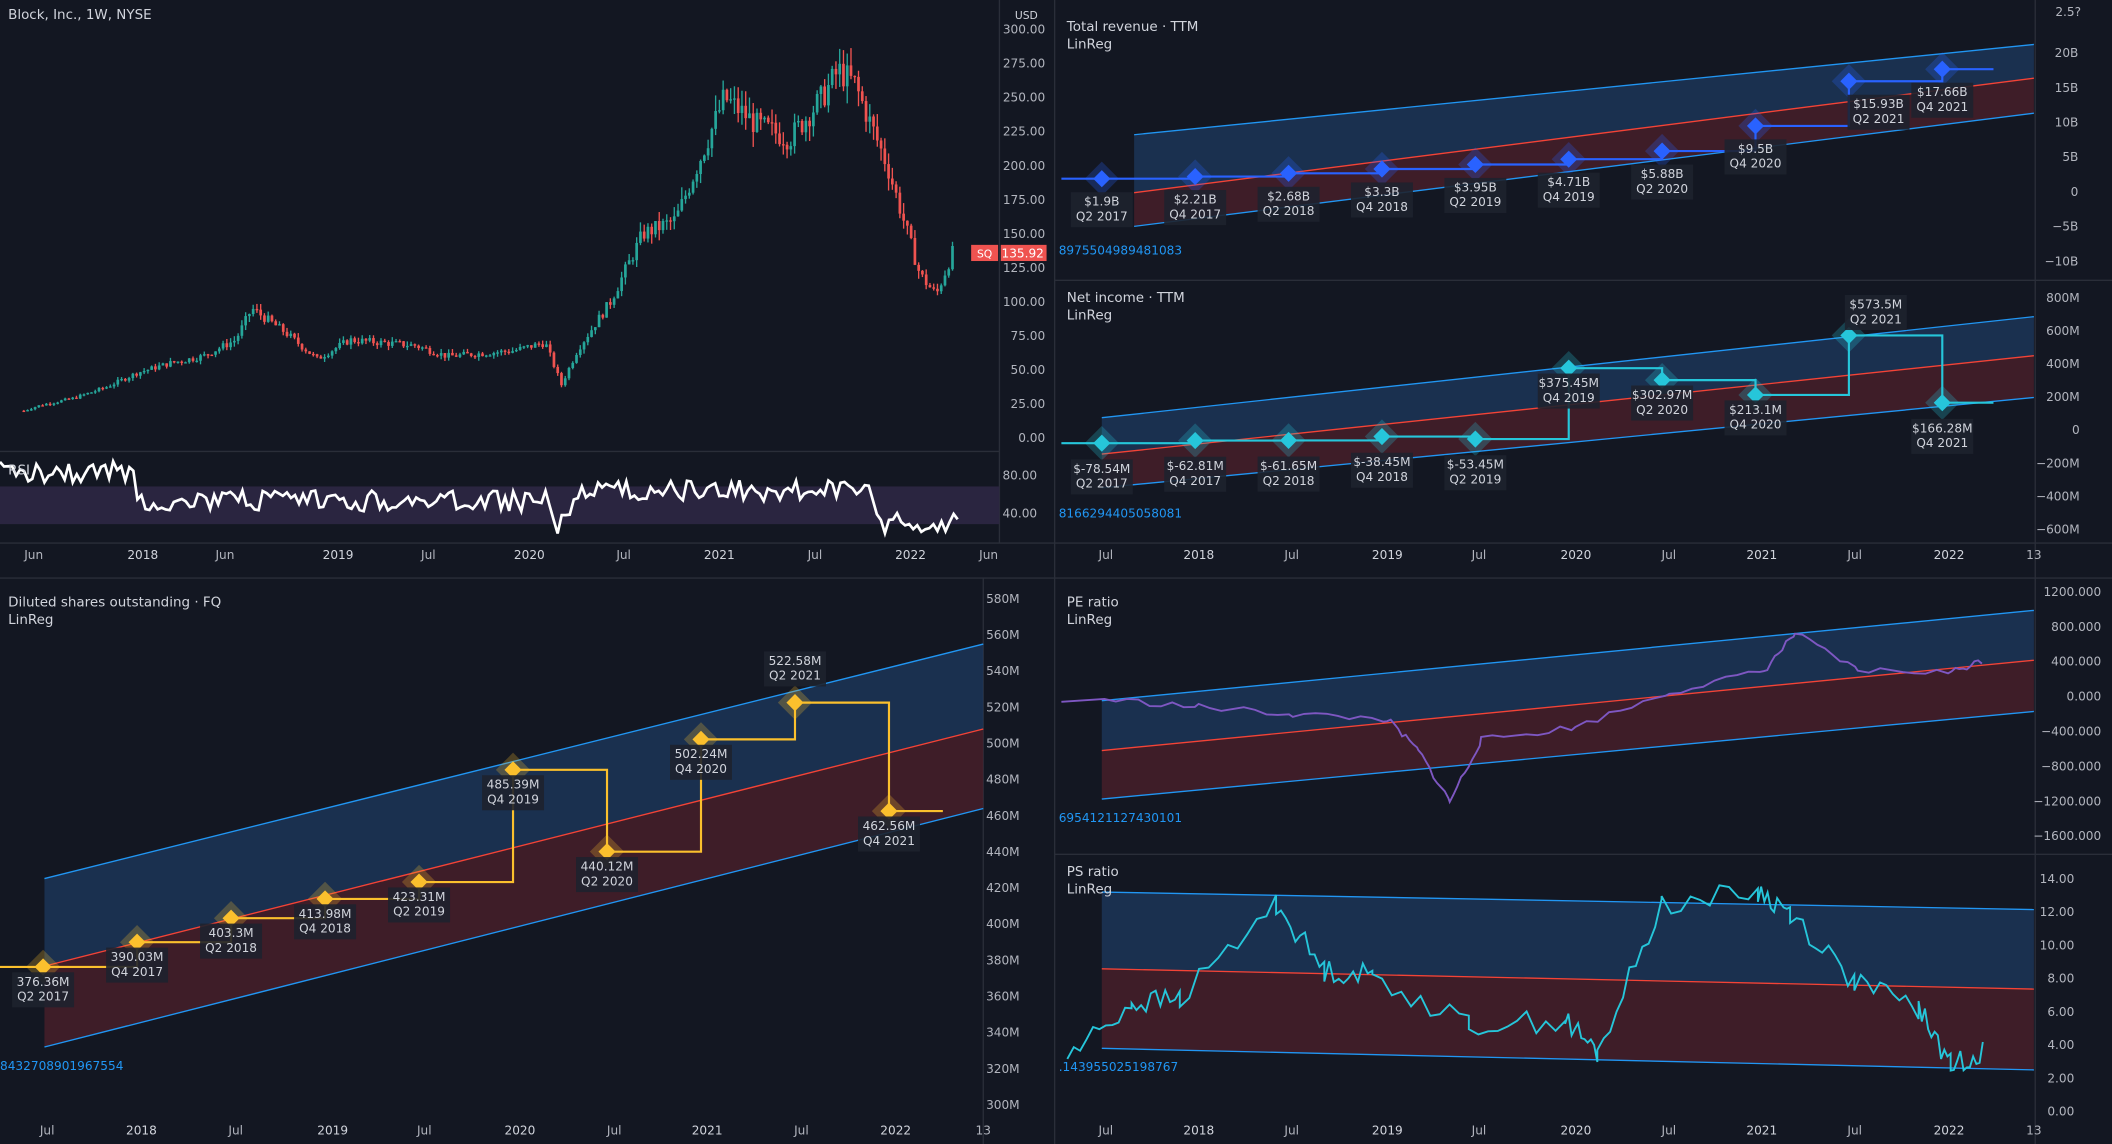 This screenshot has height=1144, width=2112. Describe the element at coordinates (1003, 888) in the screenshot. I see `shares-y-tick: 420M` at that location.